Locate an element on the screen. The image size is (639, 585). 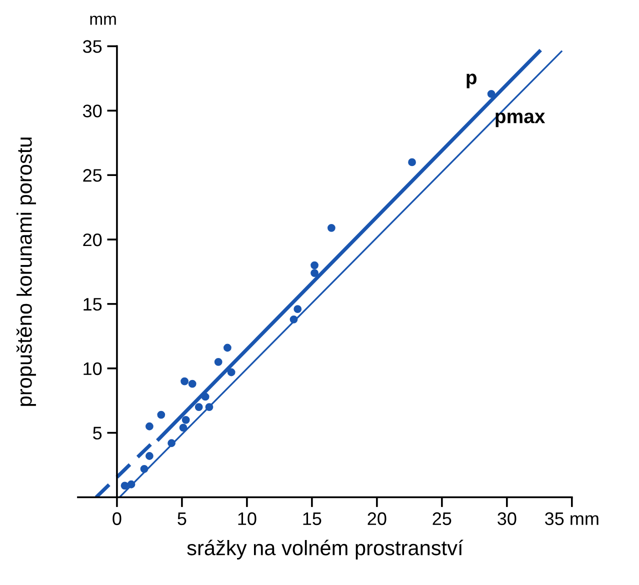
x-tick-label: 5 is located at coordinates (182, 519).